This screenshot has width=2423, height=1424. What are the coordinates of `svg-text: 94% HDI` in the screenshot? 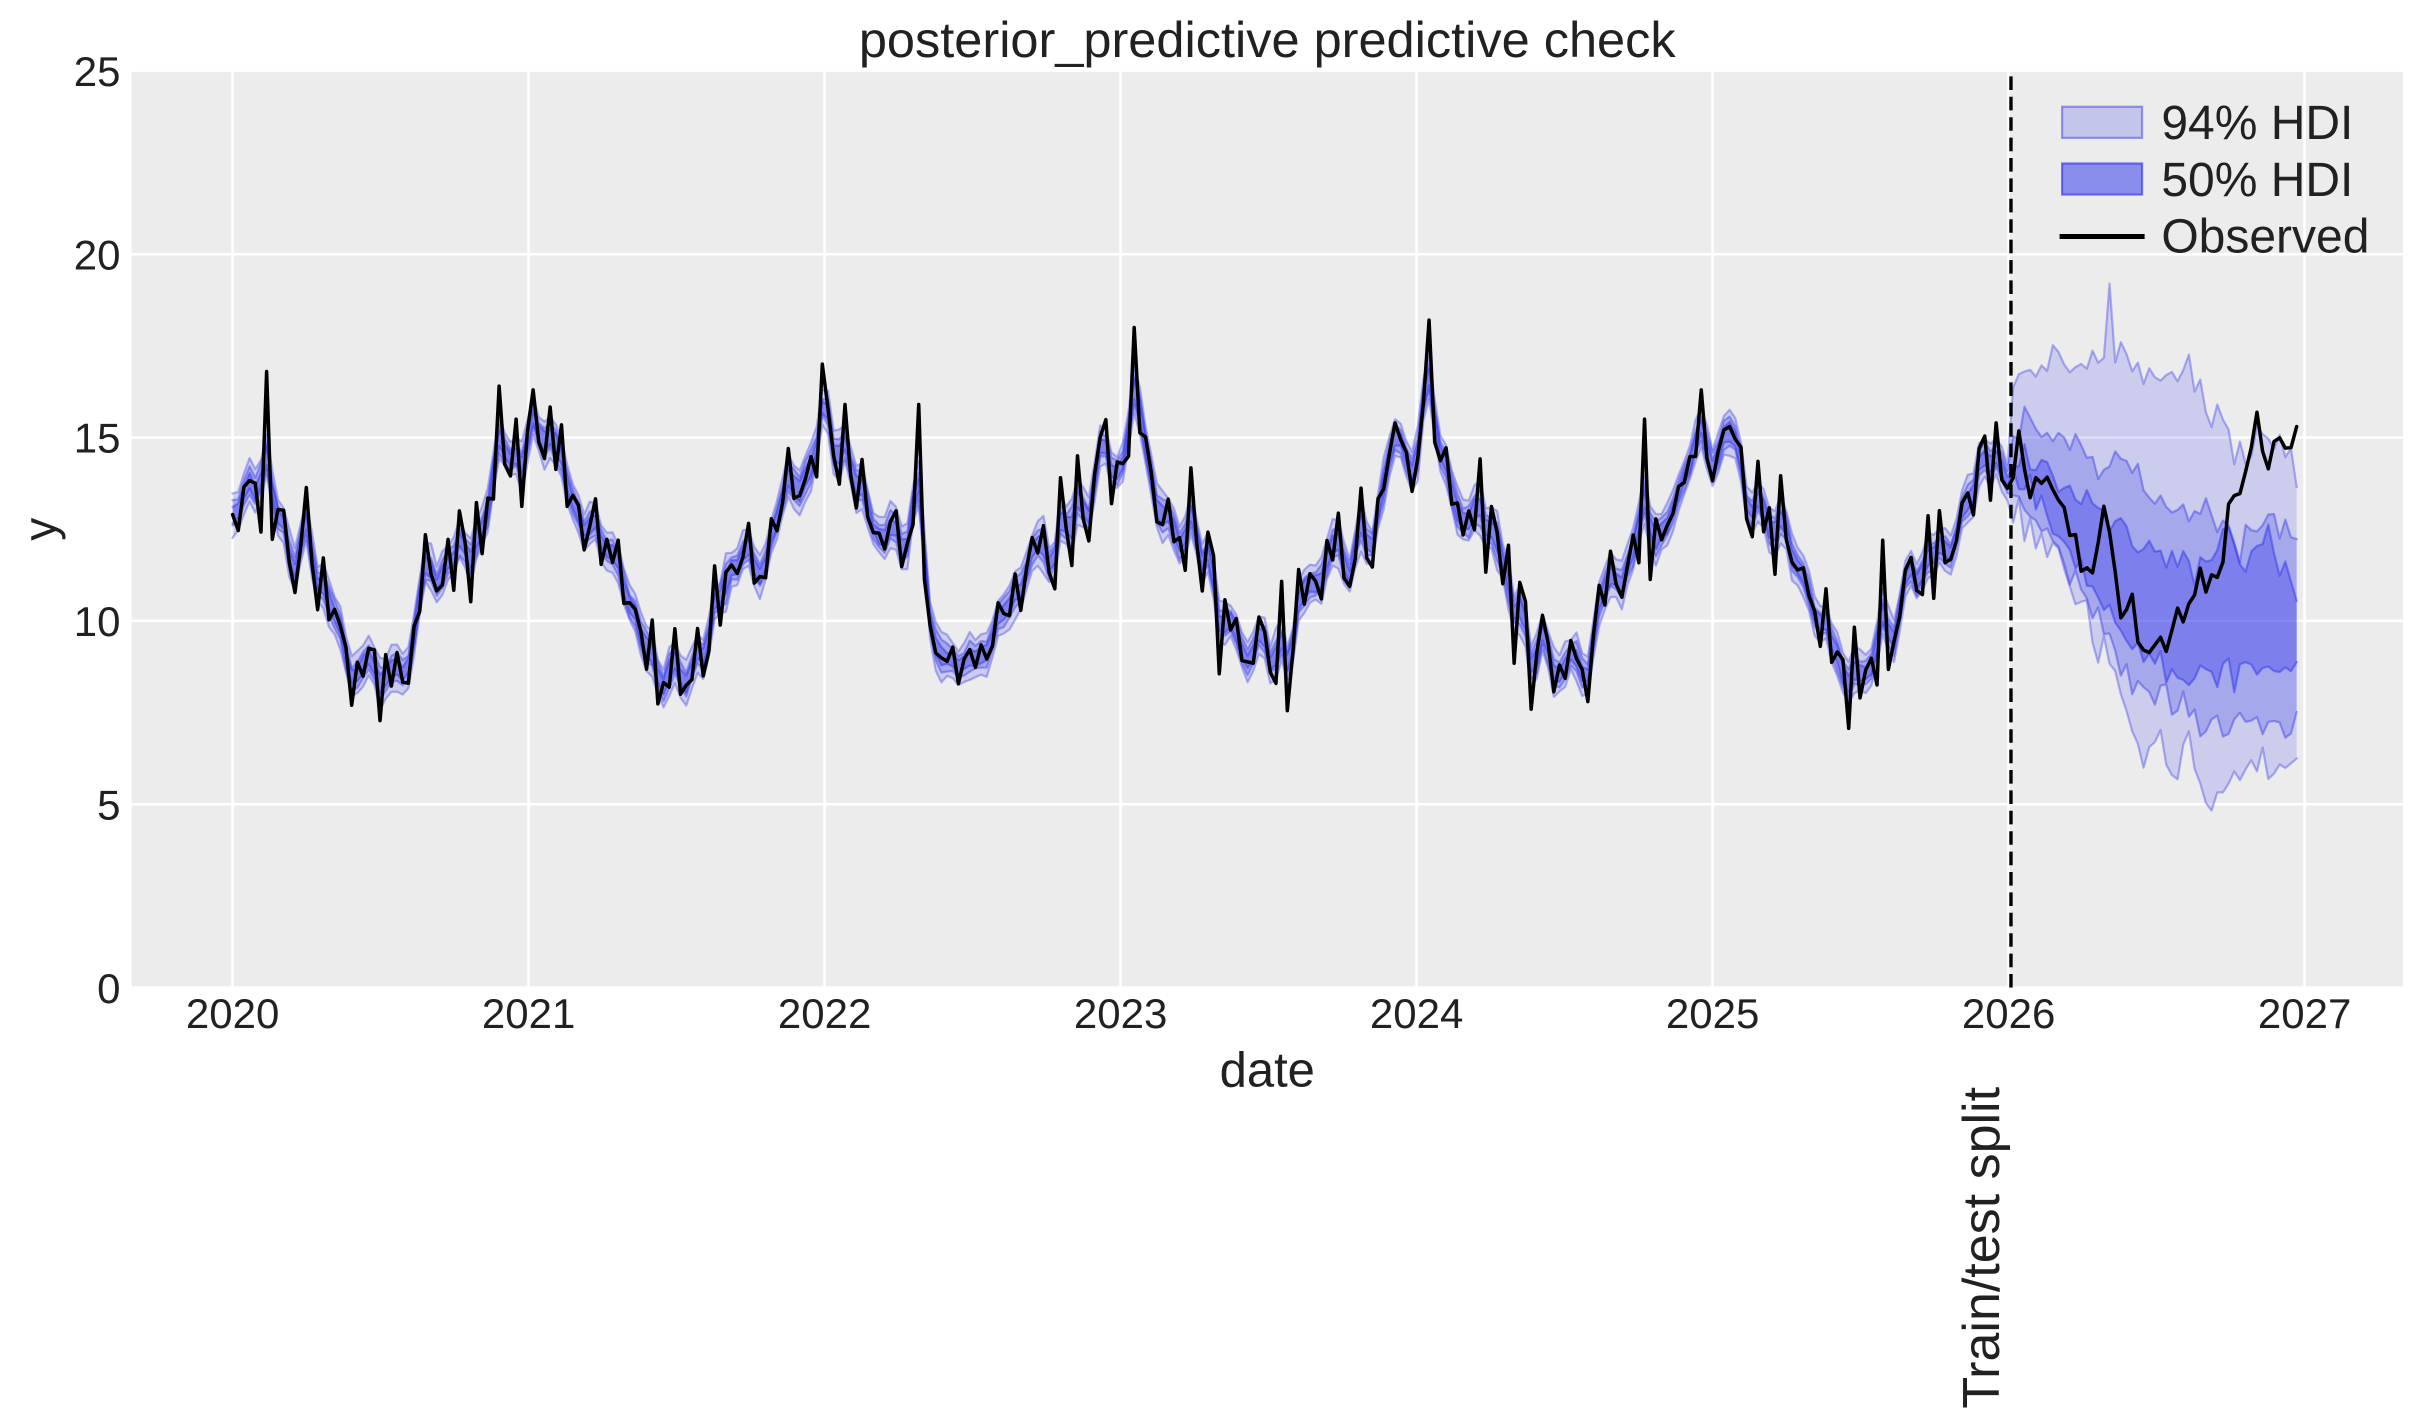 It's located at (2257, 123).